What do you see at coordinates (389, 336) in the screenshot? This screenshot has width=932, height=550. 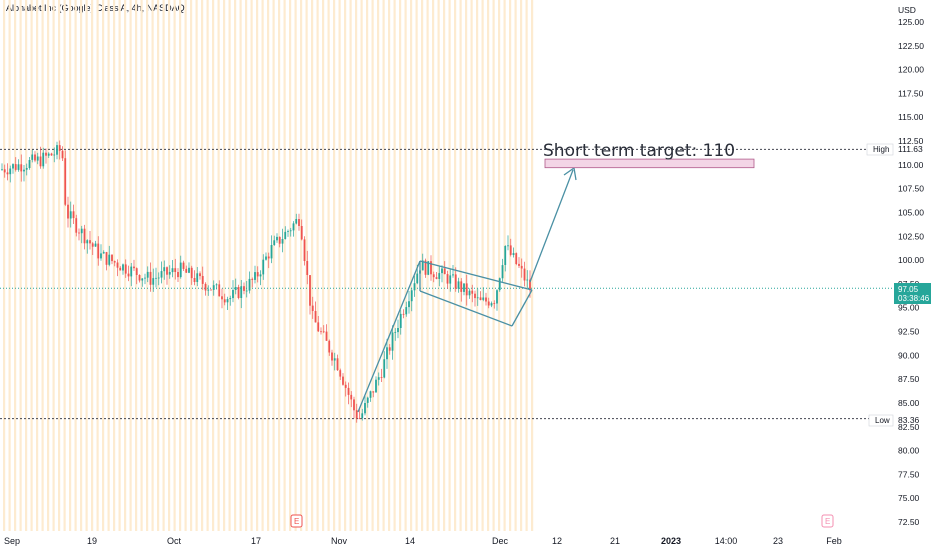 I see `flagpole-line` at bounding box center [389, 336].